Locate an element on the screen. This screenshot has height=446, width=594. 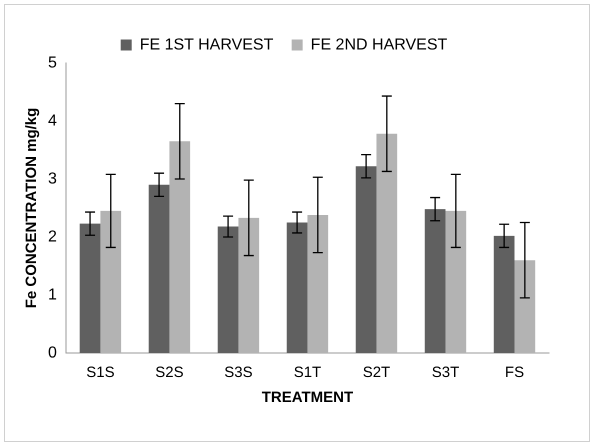
y-tick-label: 3 is located at coordinates (52, 179).